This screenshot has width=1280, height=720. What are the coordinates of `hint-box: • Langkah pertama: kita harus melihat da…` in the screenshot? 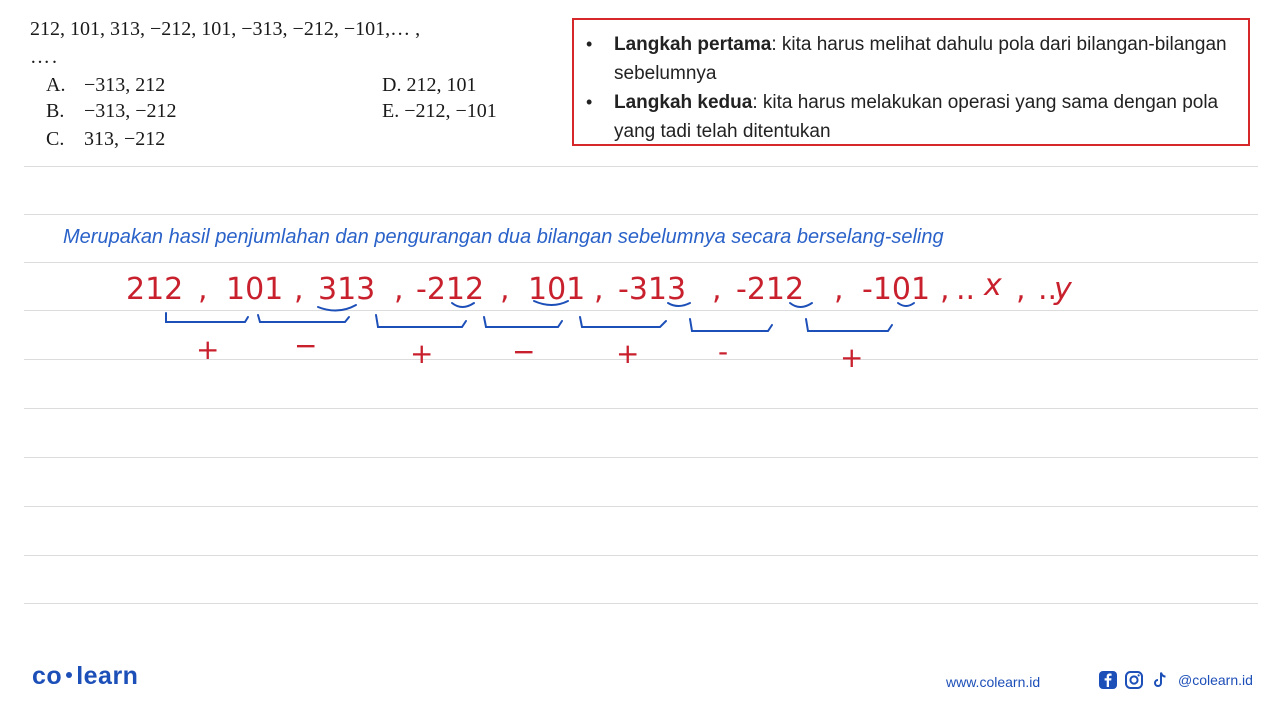 It's located at (911, 82).